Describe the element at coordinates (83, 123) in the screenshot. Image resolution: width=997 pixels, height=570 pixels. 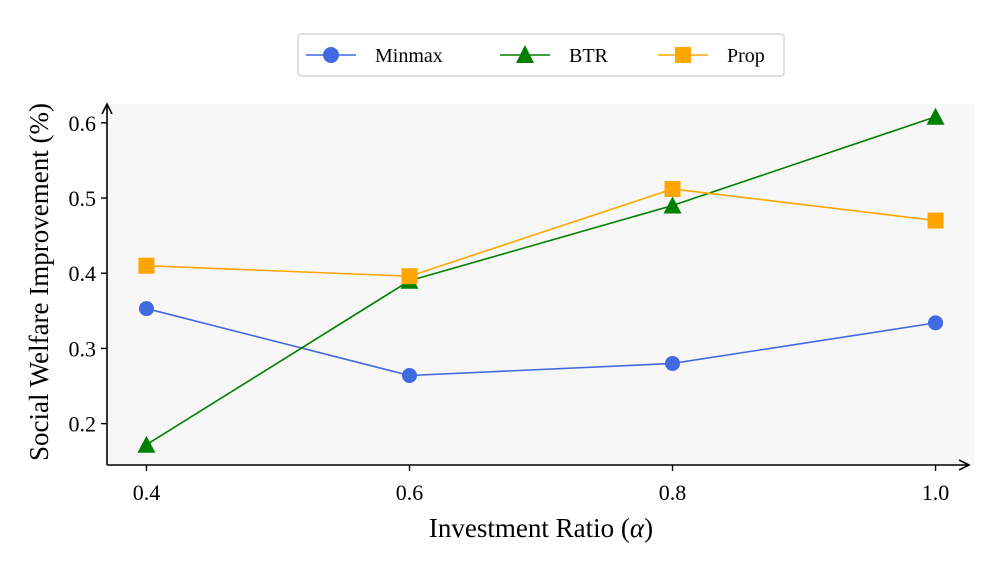
I see `y-tick-label: 0.6` at that location.